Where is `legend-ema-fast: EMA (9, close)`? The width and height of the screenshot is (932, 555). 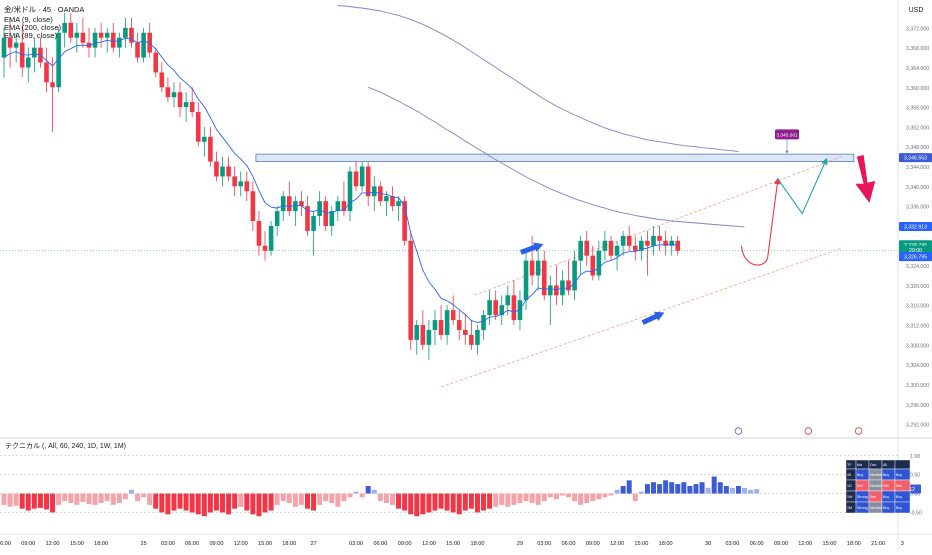
legend-ema-fast: EMA (9, close) is located at coordinates (28, 19).